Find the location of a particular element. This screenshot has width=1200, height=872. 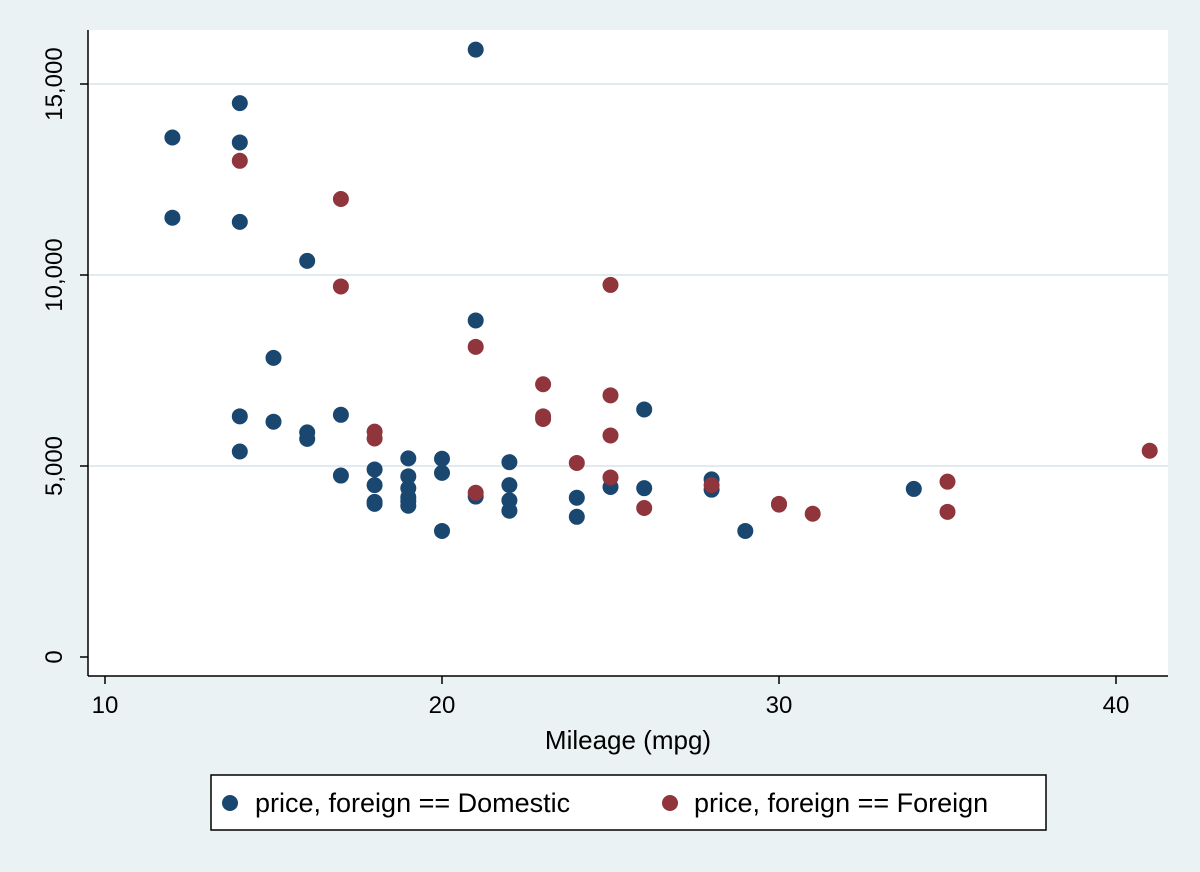

legend-marker-domestic is located at coordinates (230, 803).